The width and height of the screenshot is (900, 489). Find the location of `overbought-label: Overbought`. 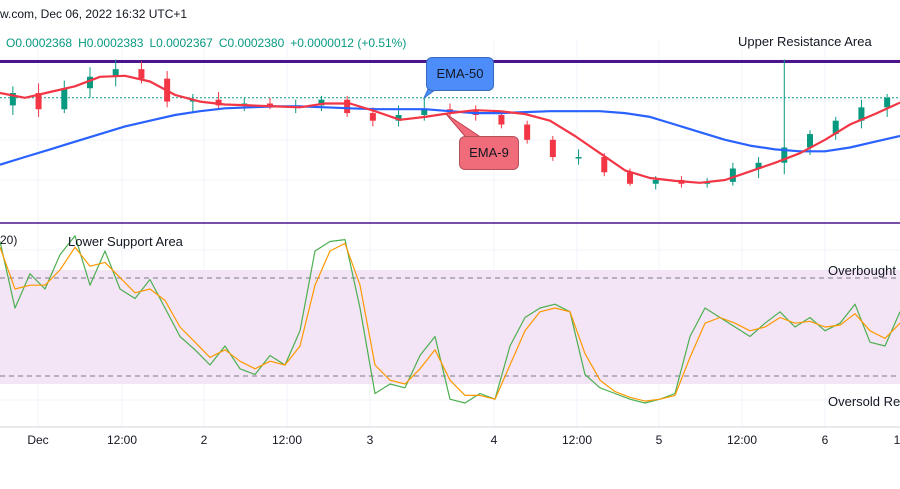

overbought-label: Overbought is located at coordinates (862, 270).